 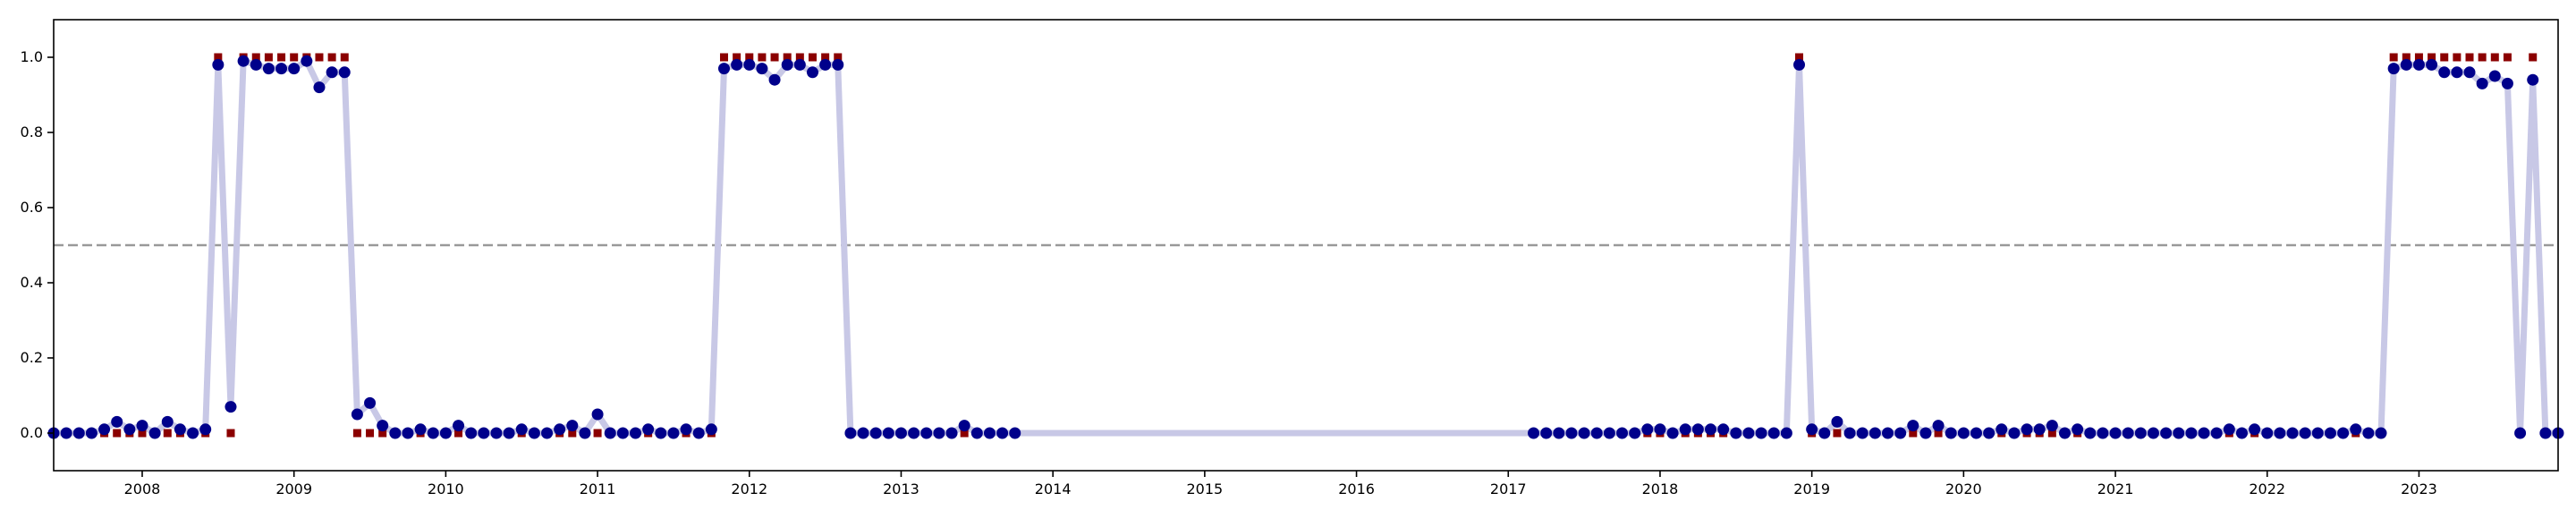 What do you see at coordinates (1053, 489) in the screenshot?
I see `x-tick-label: 2014` at bounding box center [1053, 489].